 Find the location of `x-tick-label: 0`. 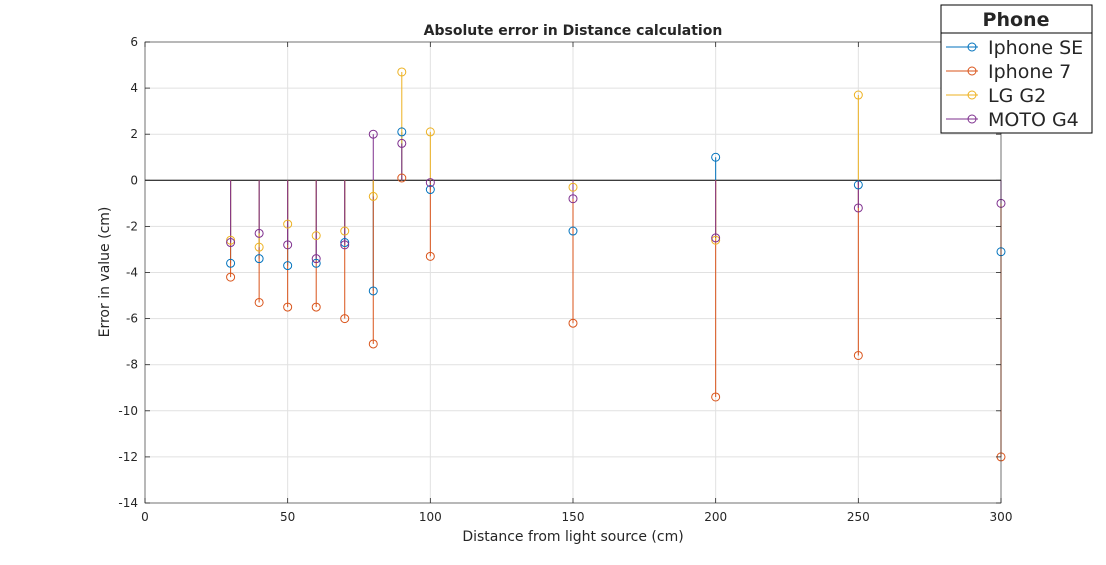

x-tick-label: 0 is located at coordinates (145, 517).